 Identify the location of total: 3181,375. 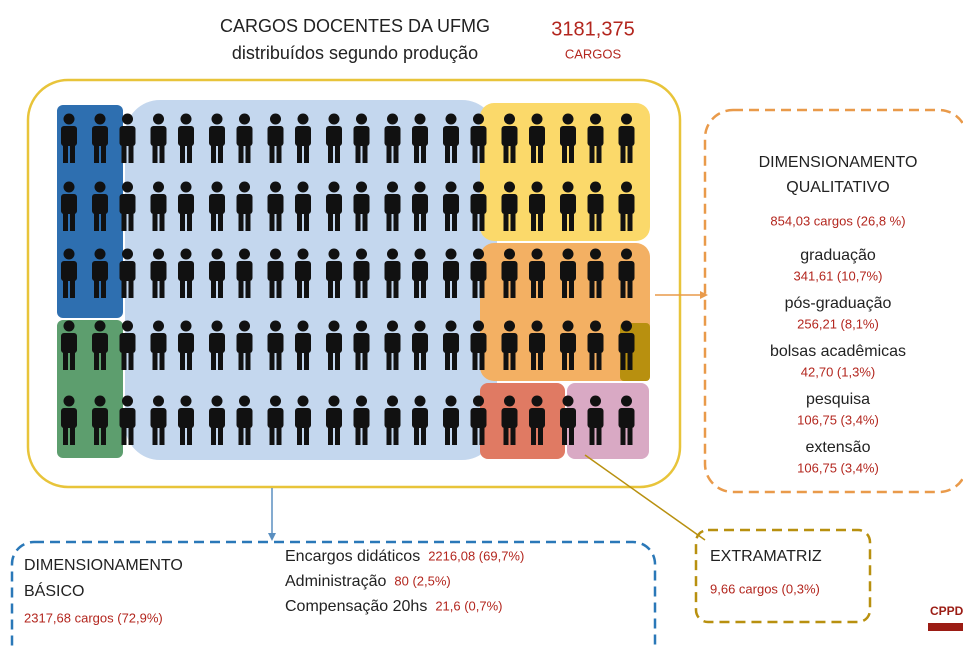
(592, 29).